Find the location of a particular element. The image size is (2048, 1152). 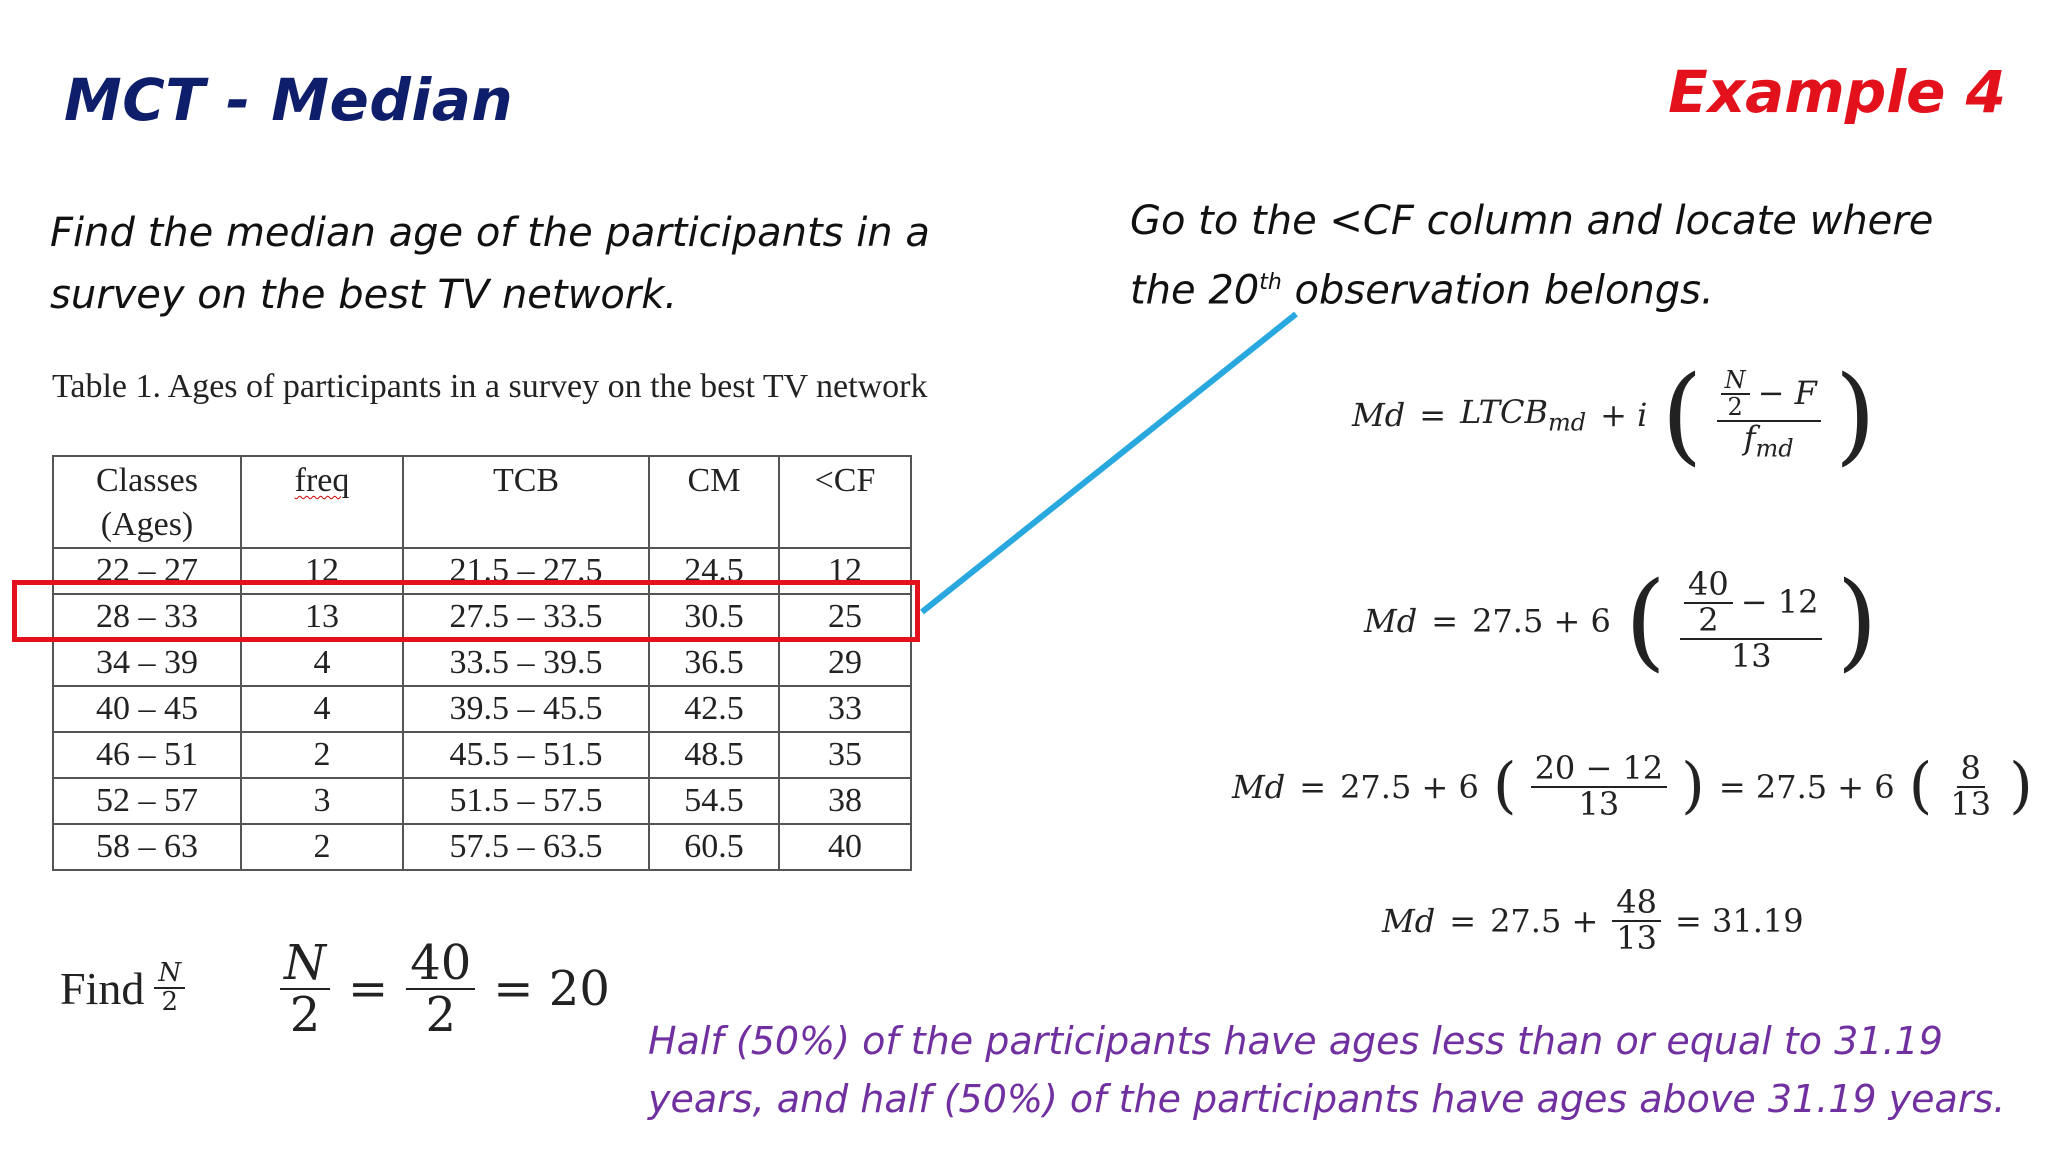

header-classes-line2: (Ages) is located at coordinates (147, 524).